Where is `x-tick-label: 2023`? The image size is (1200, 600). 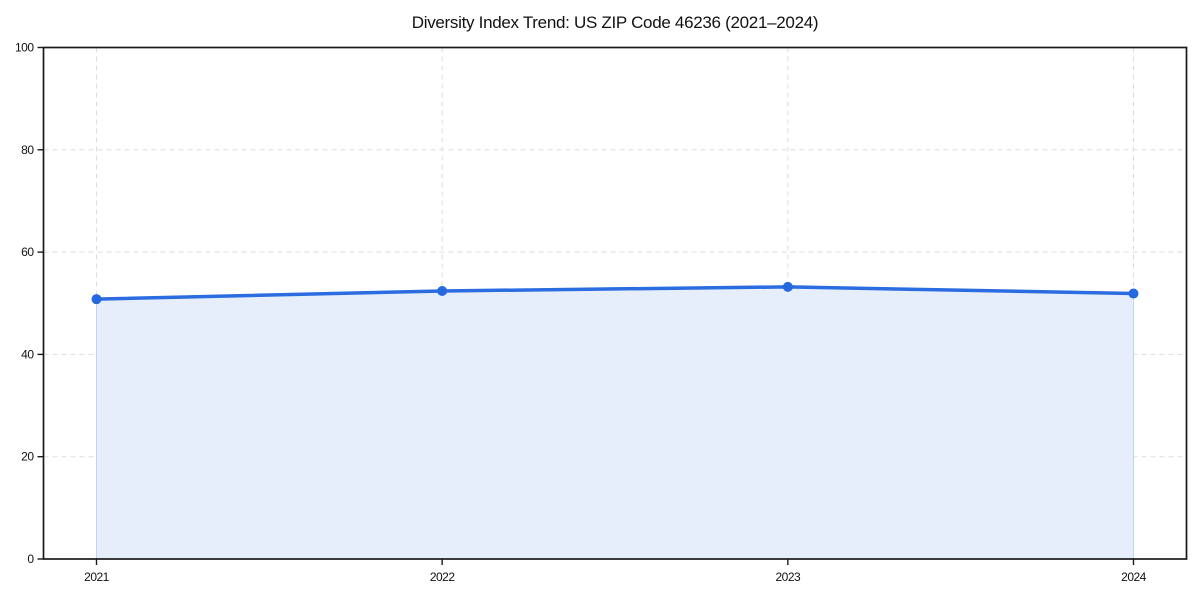 x-tick-label: 2023 is located at coordinates (788, 577).